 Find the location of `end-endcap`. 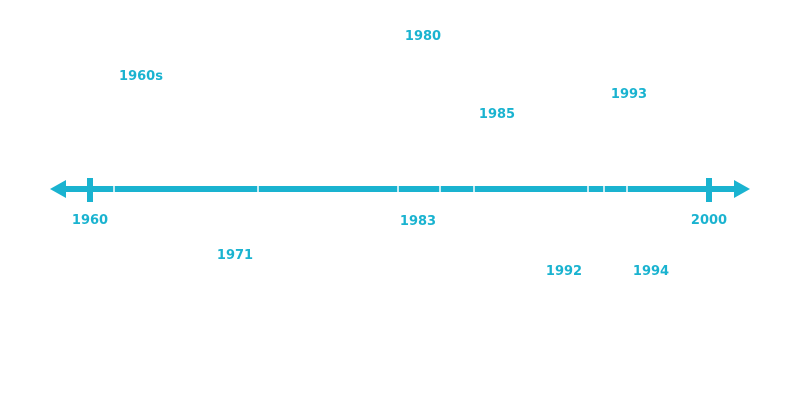

end-endcap is located at coordinates (709, 190).